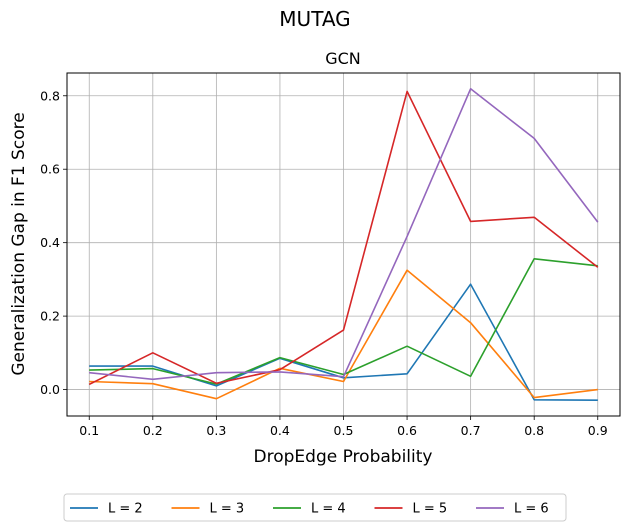 The image size is (630, 531). Describe the element at coordinates (19, 243) in the screenshot. I see `y-axis-label: Generalization Gap in F1 Score` at that location.